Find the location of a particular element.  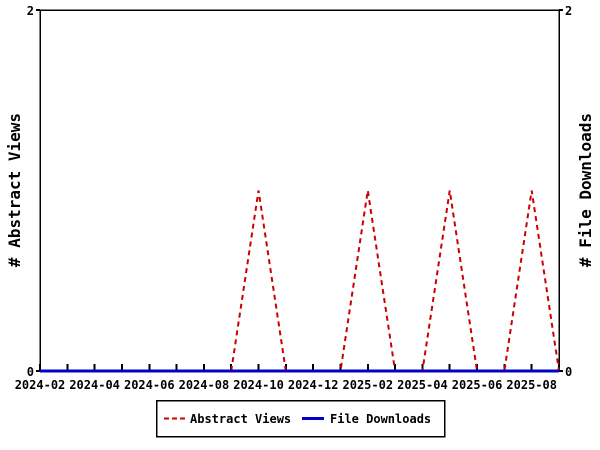

x-tick-label: 2024-08 is located at coordinates (204, 385).